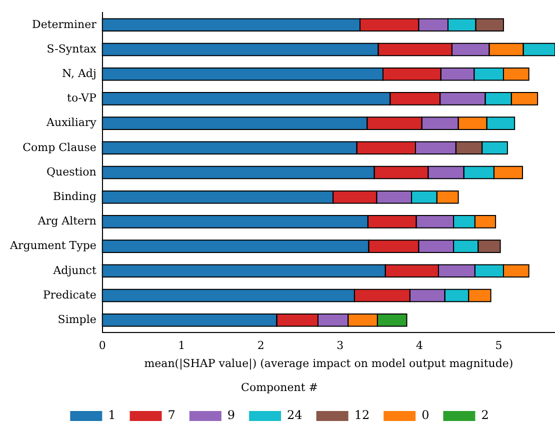 This screenshot has height=436, width=555. I want to click on x-tick-label: 5, so click(498, 345).